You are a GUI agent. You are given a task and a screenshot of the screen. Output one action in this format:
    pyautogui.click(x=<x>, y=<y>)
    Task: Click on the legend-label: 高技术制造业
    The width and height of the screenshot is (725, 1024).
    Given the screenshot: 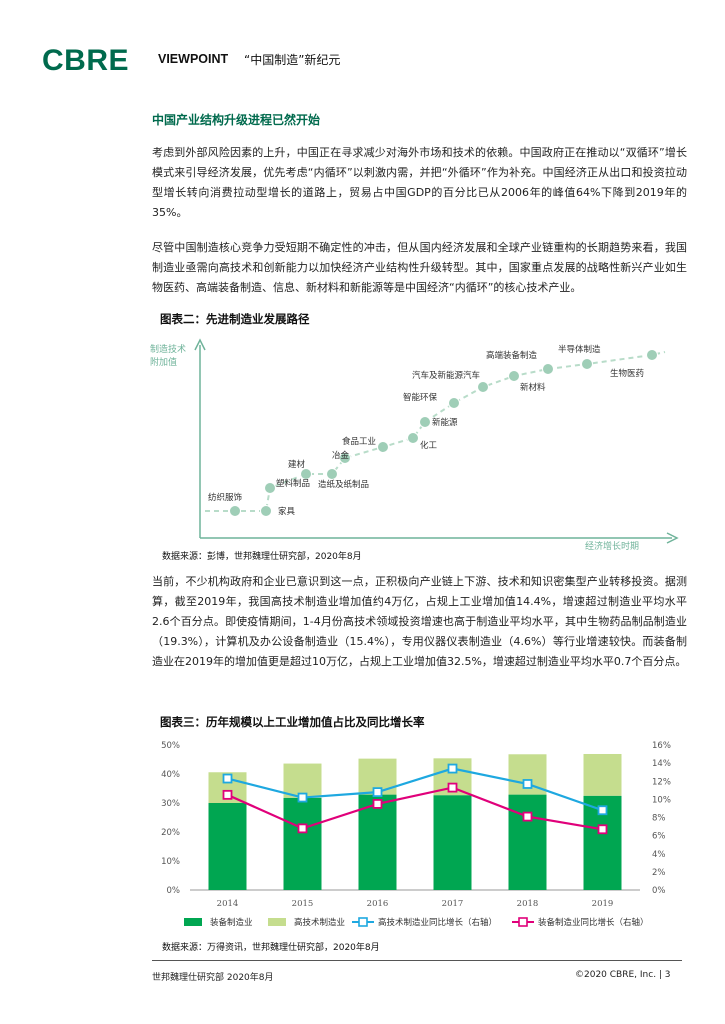 What is the action you would take?
    pyautogui.click(x=319, y=922)
    